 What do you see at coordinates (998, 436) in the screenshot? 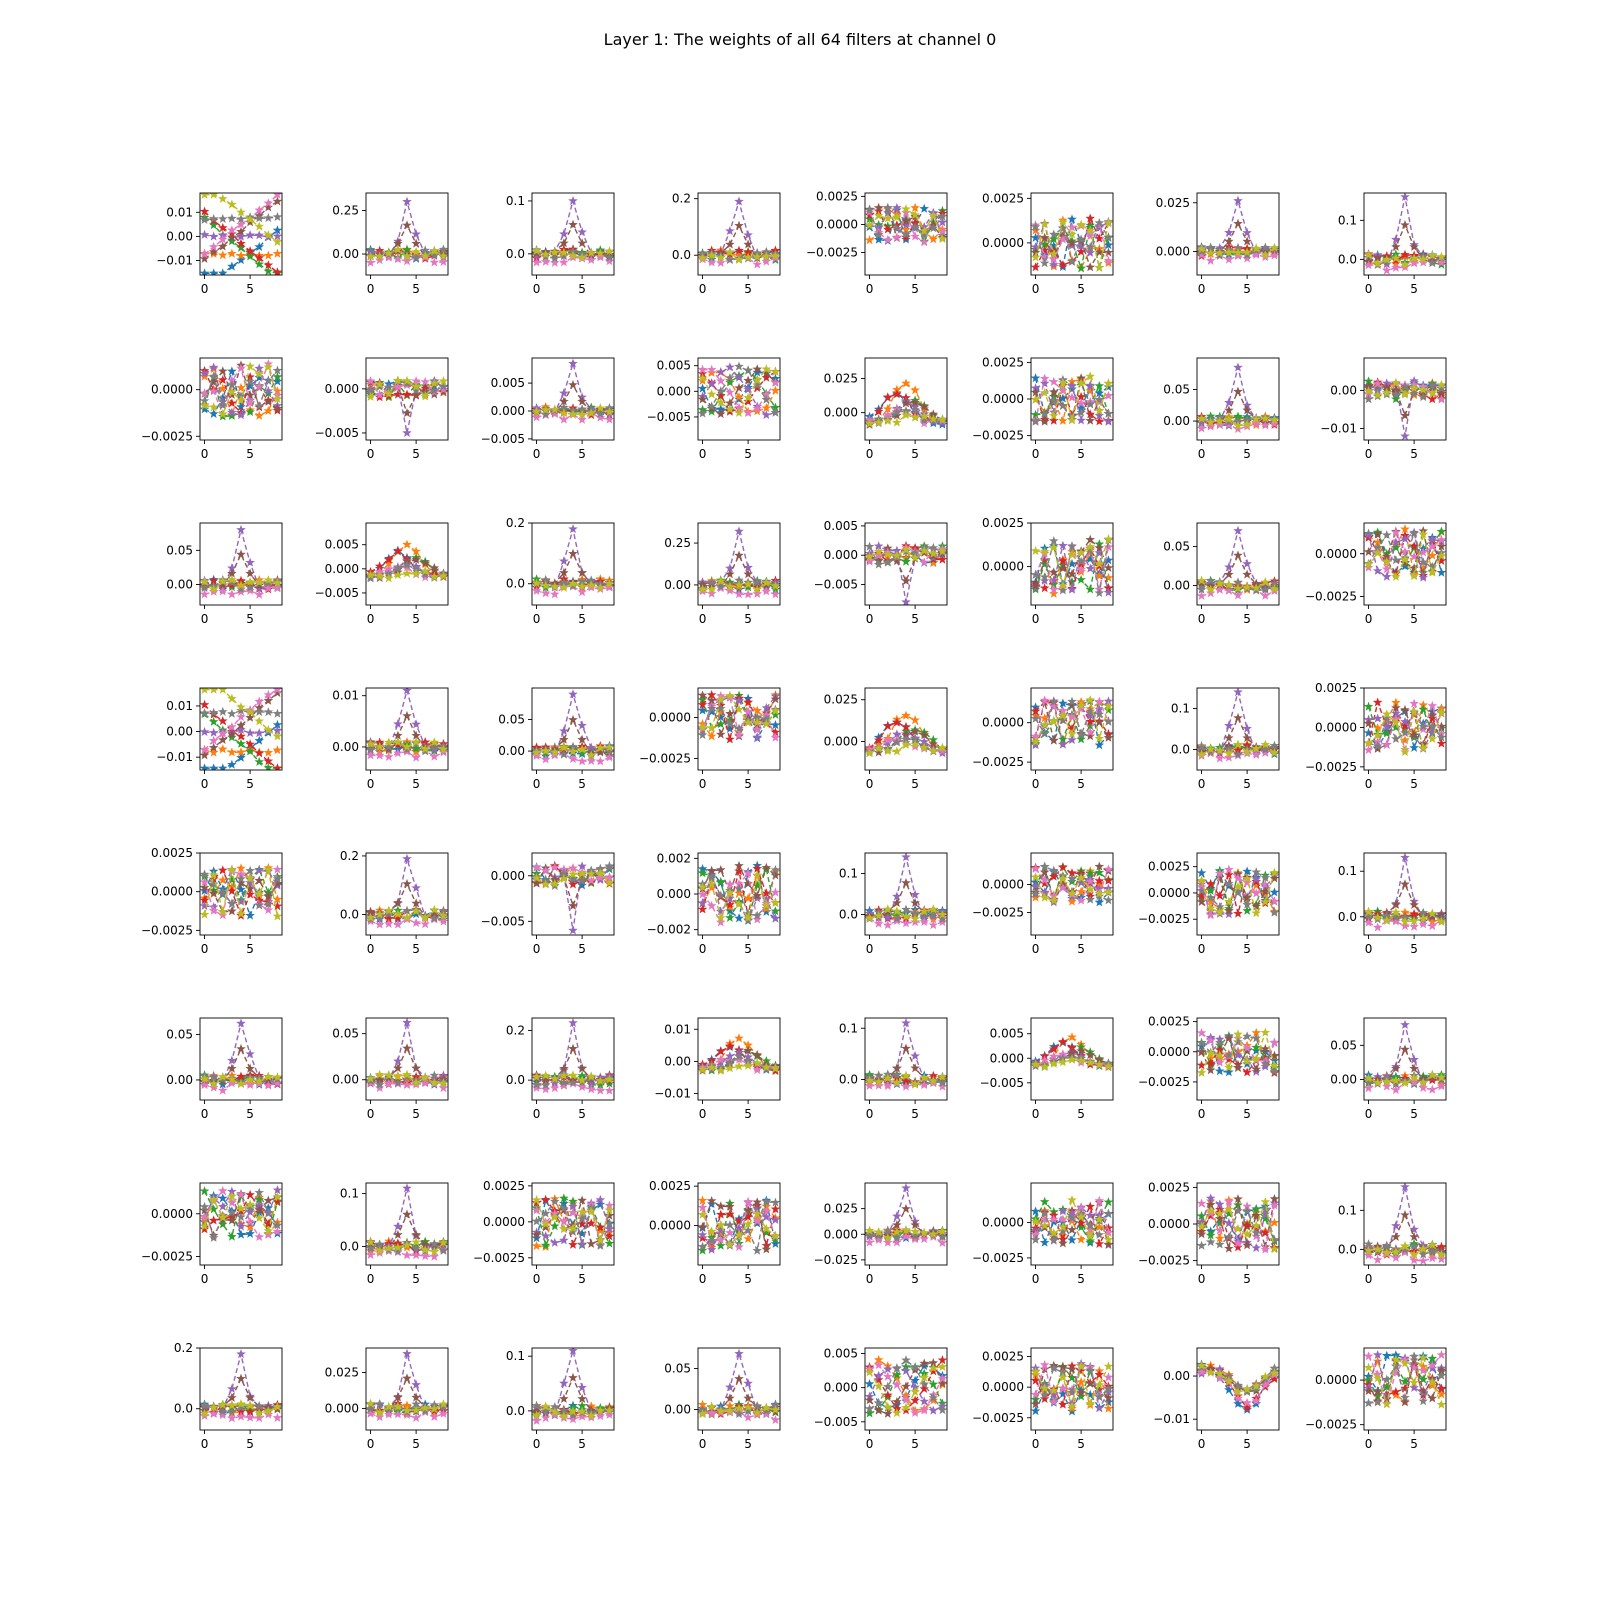
I see `y-tick-label: −0.0025` at bounding box center [998, 436].